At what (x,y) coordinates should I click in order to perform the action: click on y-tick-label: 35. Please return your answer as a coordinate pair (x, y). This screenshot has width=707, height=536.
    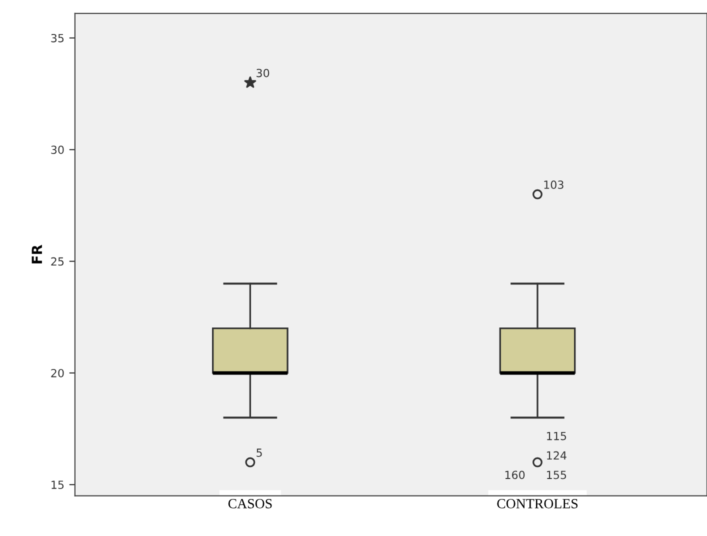
    Looking at the image, I should click on (57, 38).